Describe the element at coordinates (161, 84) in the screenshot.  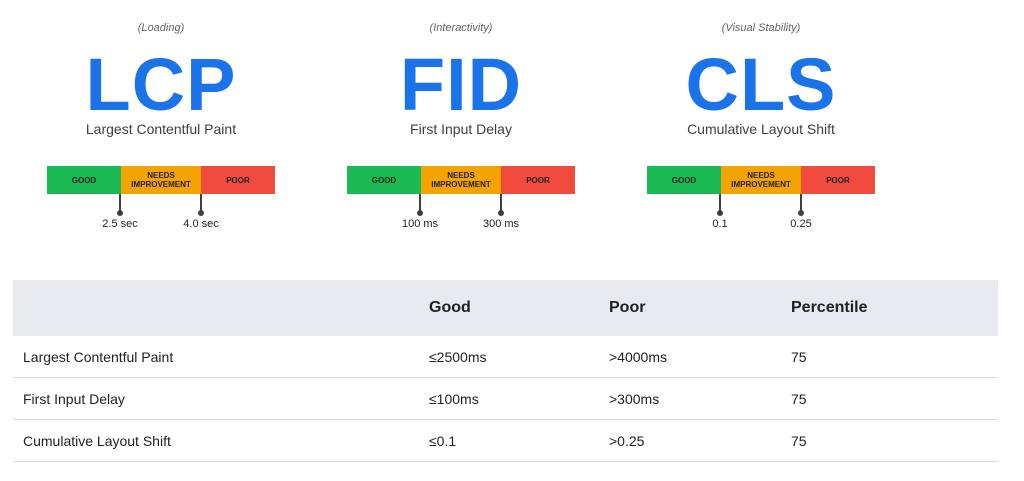
I see `metric-abbreviation: LCP` at that location.